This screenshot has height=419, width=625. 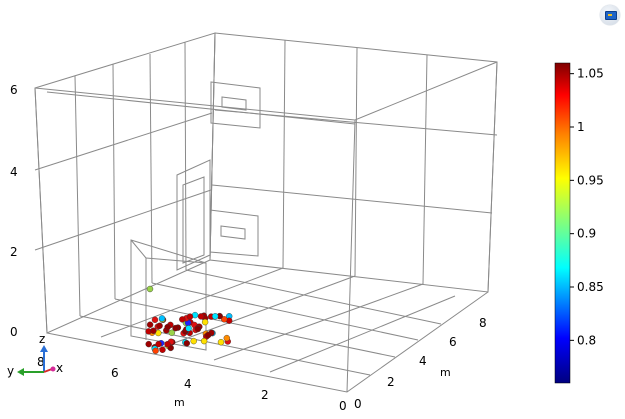 I want to click on colorbar-tick-label: 0.95, so click(x=590, y=180).